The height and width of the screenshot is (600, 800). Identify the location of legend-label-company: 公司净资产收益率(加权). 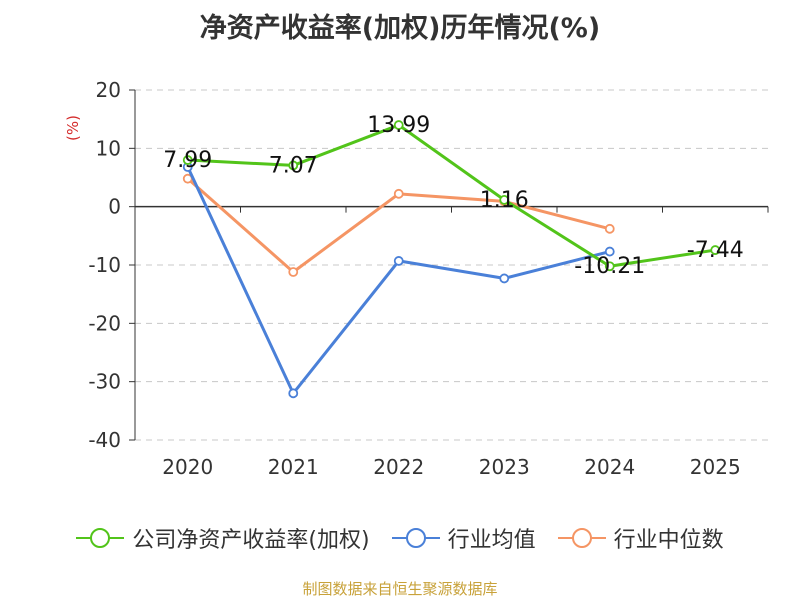
(251, 540).